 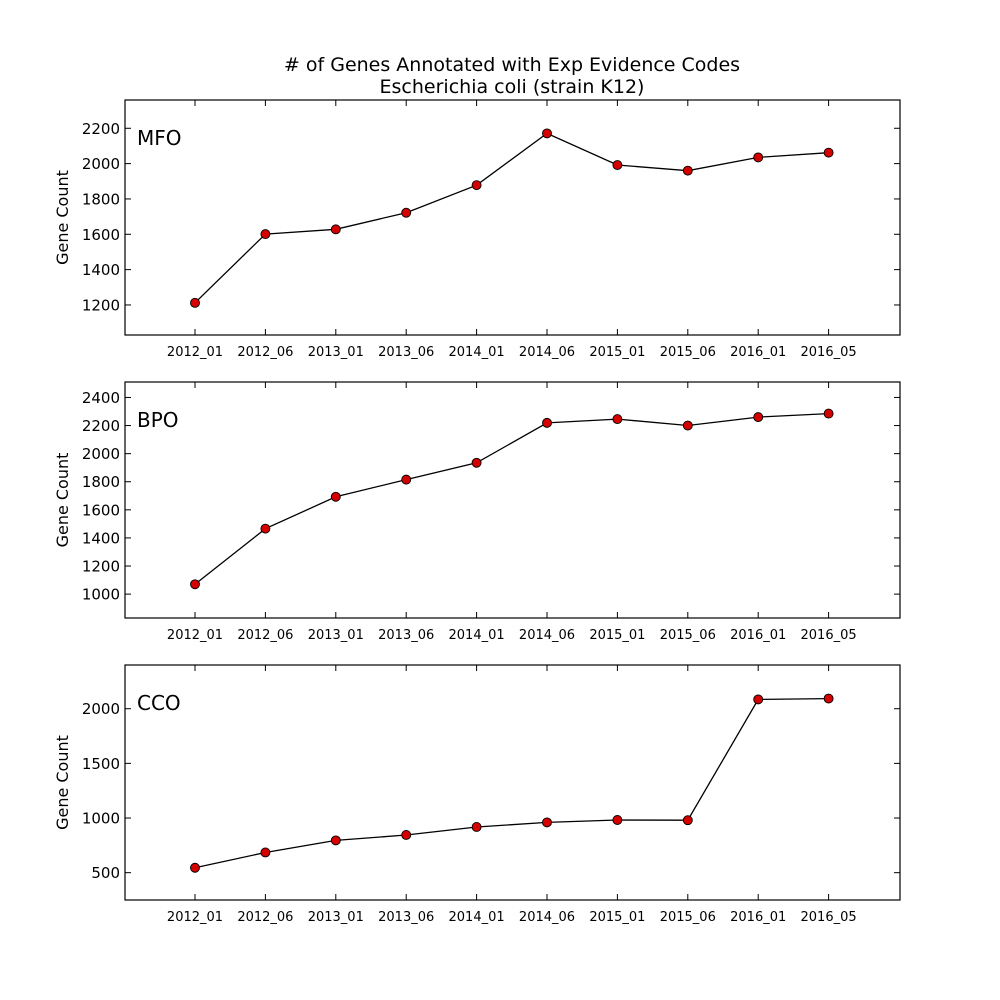 I want to click on x-tick-label-bpo-7: 2015_06, so click(x=688, y=635).